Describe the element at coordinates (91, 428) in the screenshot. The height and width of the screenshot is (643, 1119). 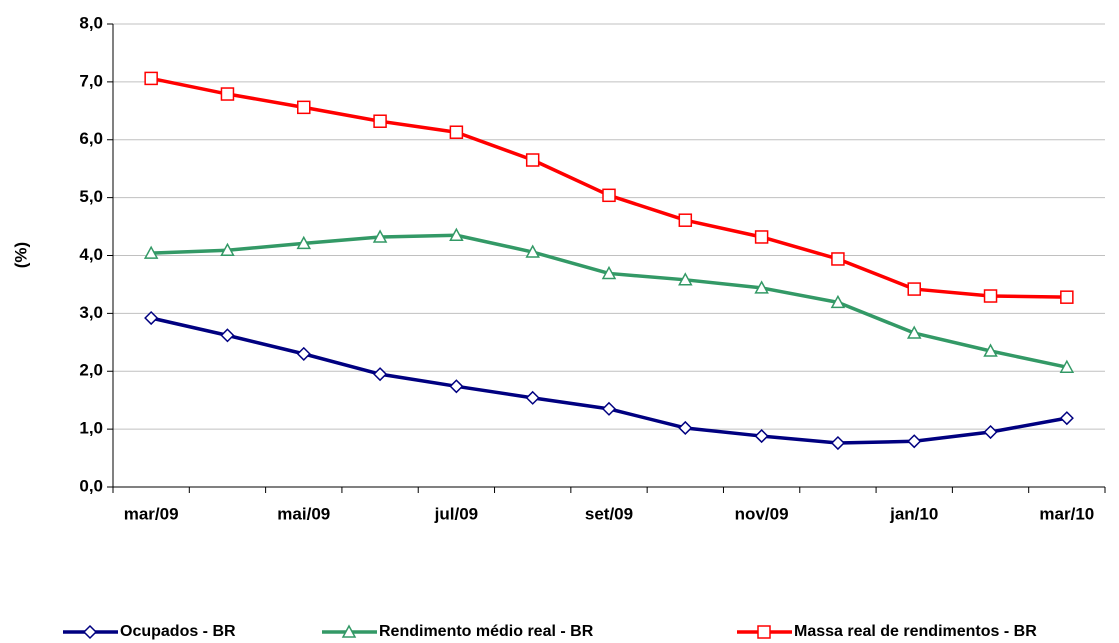
I see `y-tick-label: 1,0` at that location.